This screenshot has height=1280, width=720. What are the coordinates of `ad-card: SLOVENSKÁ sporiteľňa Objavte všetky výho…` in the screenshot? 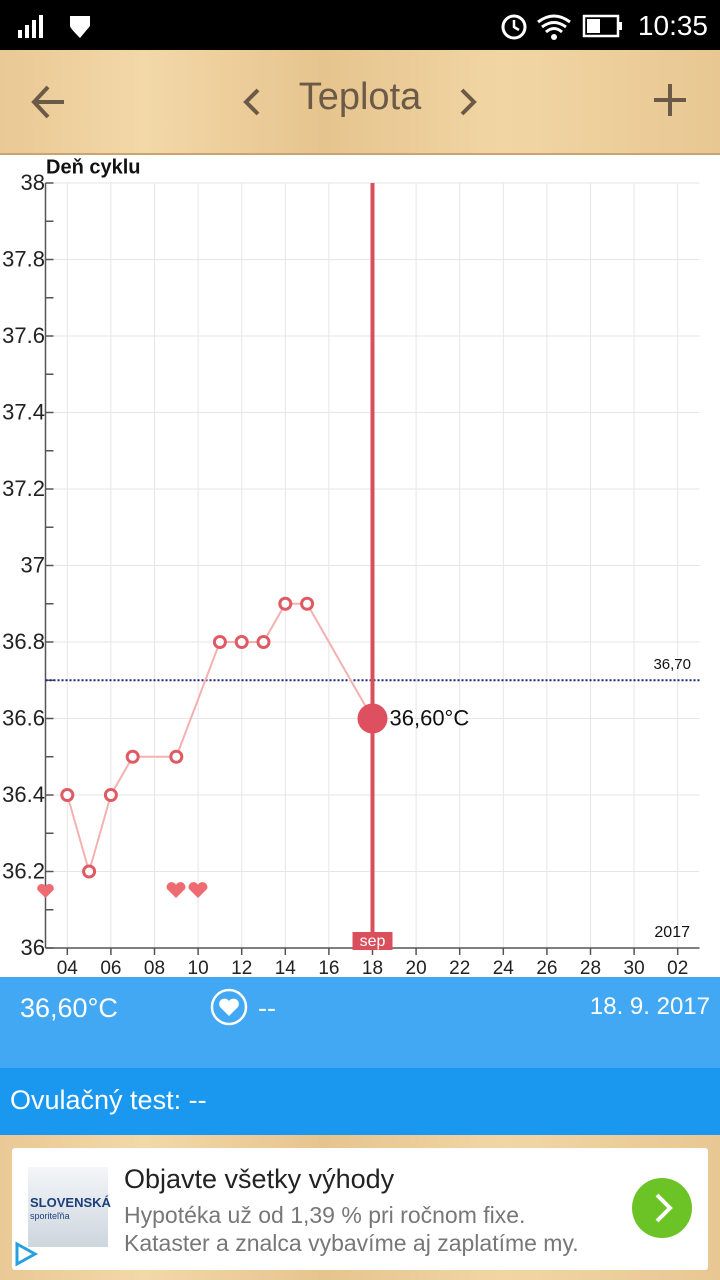 It's located at (360, 1209).